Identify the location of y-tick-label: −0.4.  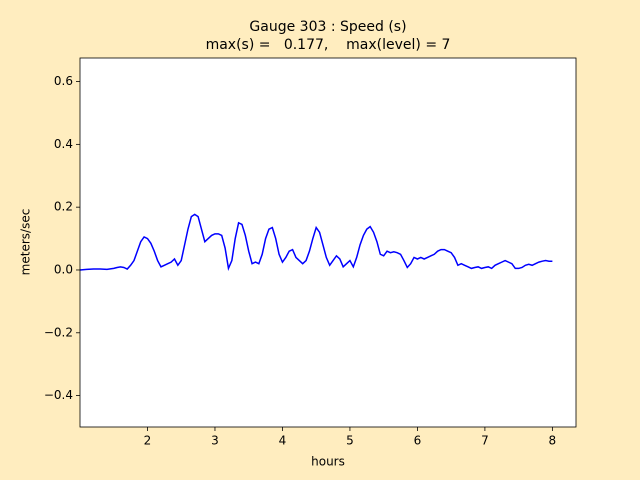
(58, 395).